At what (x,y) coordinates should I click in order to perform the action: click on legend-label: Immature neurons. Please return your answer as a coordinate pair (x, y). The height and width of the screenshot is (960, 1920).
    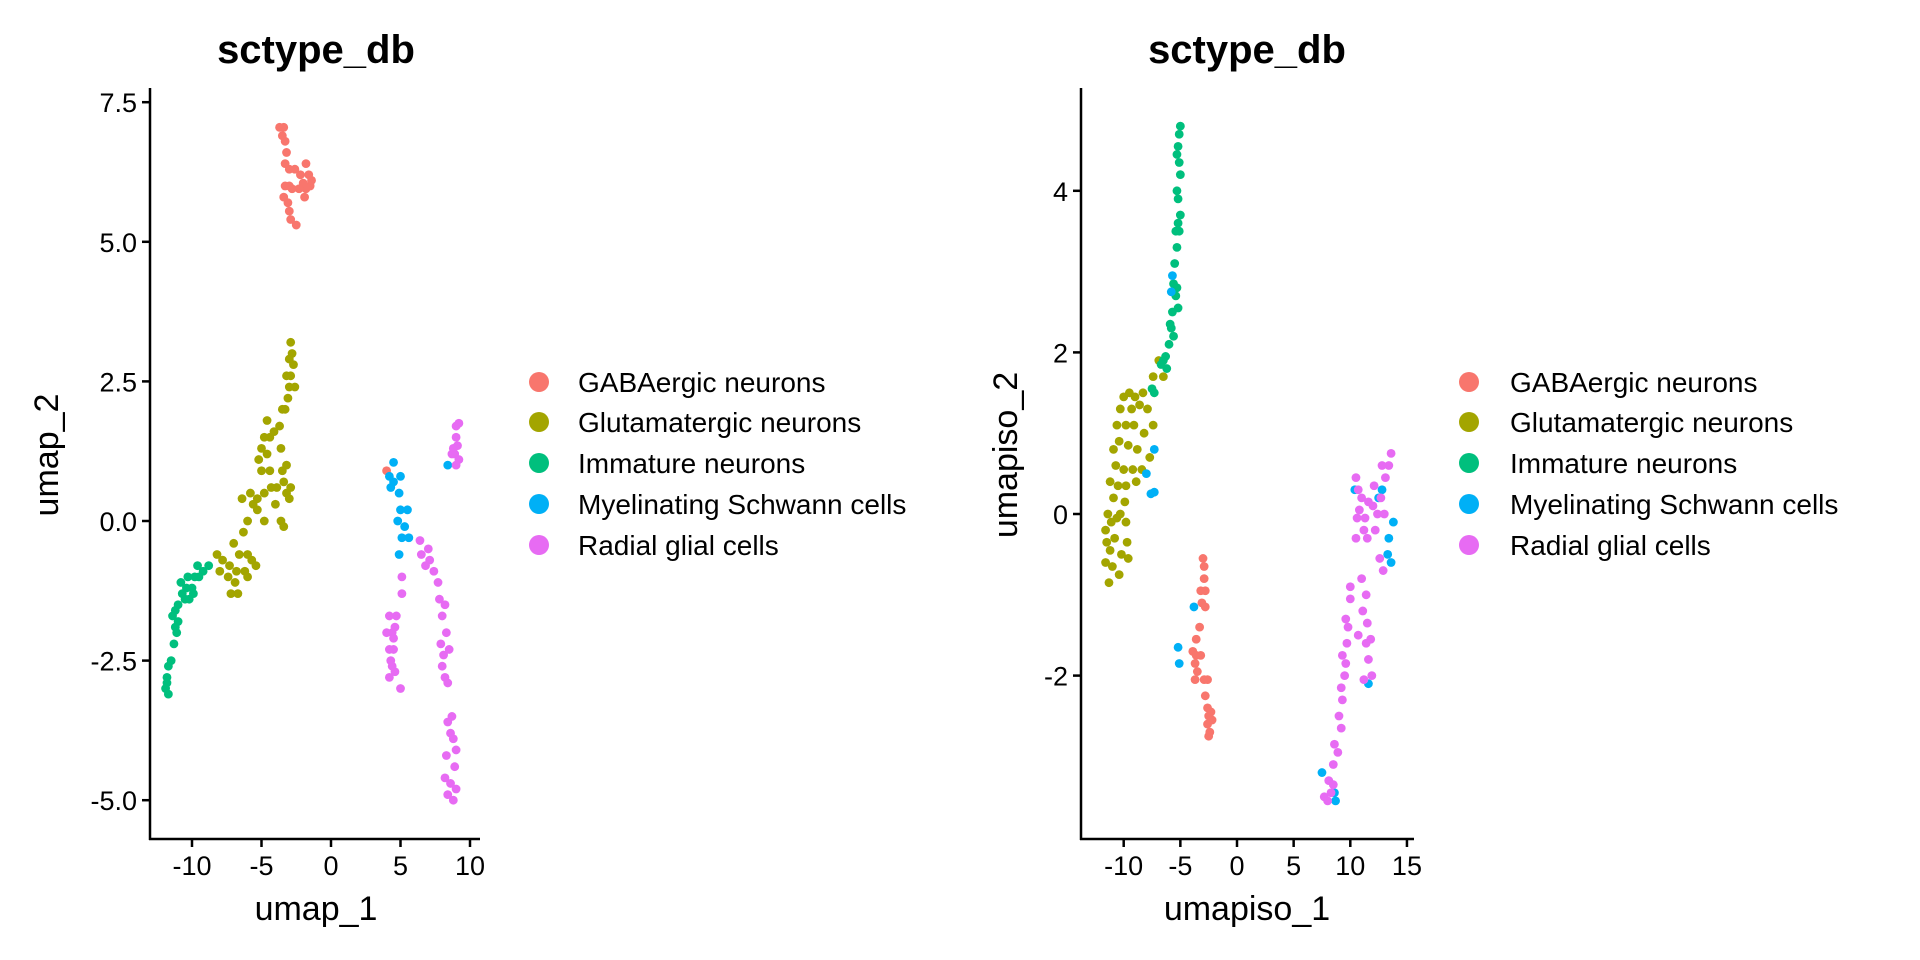
    Looking at the image, I should click on (1623, 463).